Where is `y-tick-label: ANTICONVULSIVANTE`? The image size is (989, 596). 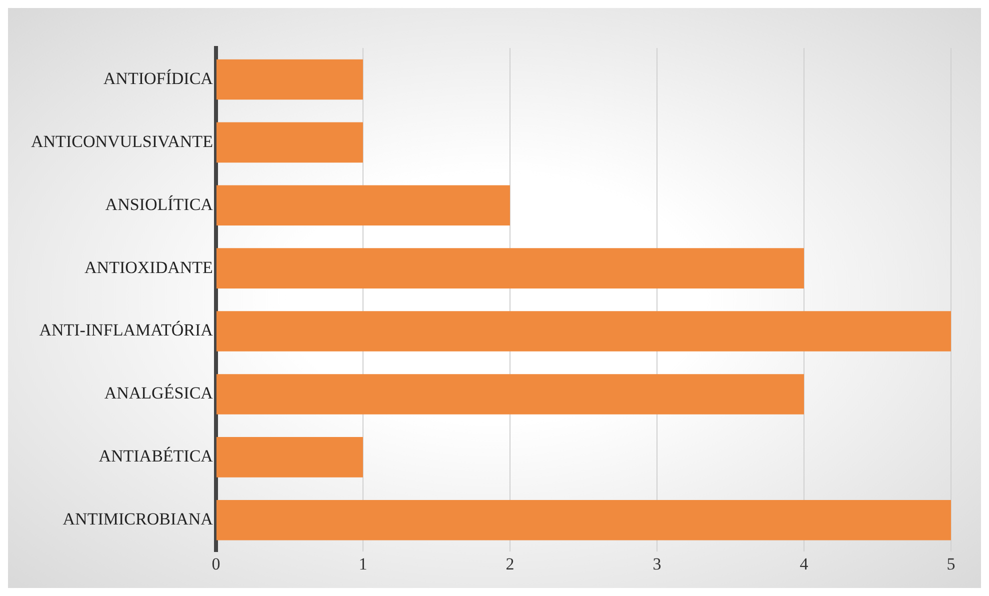
y-tick-label: ANTICONVULSIVANTE is located at coordinates (122, 141).